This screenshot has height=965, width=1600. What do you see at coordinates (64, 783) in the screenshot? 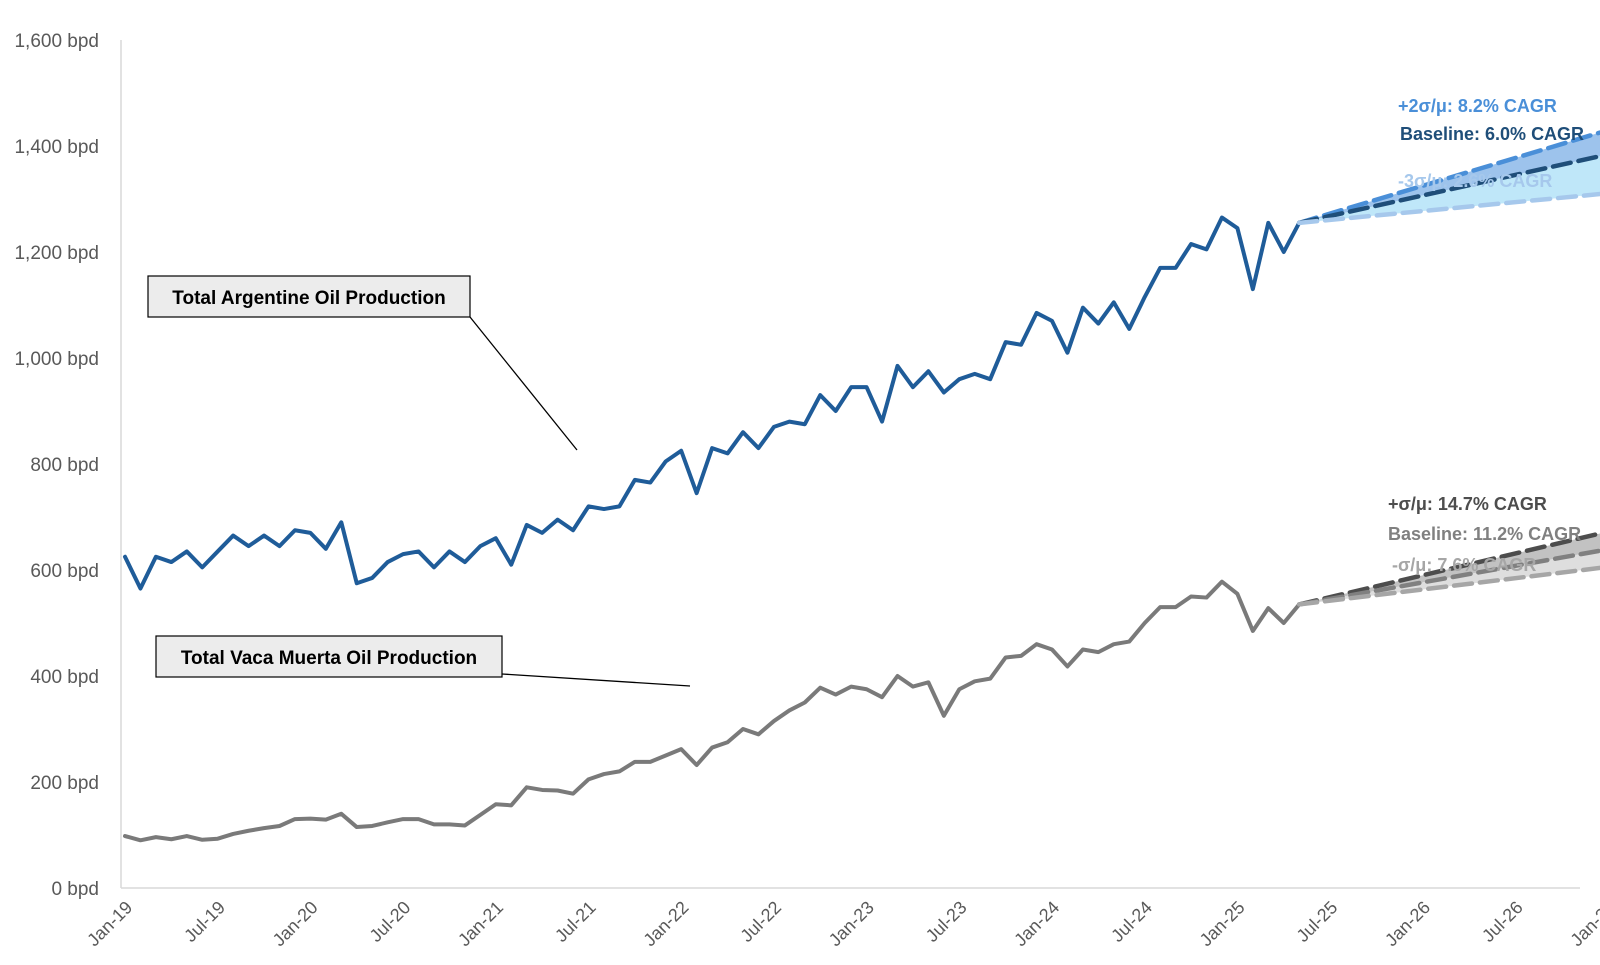
I see `y-tick-label: 200 bpd` at bounding box center [64, 783].